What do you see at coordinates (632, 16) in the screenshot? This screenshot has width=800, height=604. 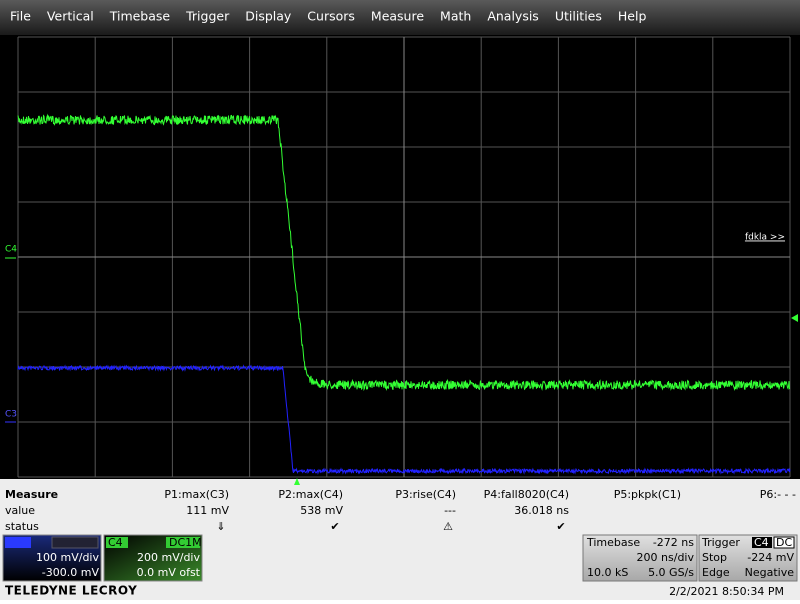 I see `menu-item: Help` at bounding box center [632, 16].